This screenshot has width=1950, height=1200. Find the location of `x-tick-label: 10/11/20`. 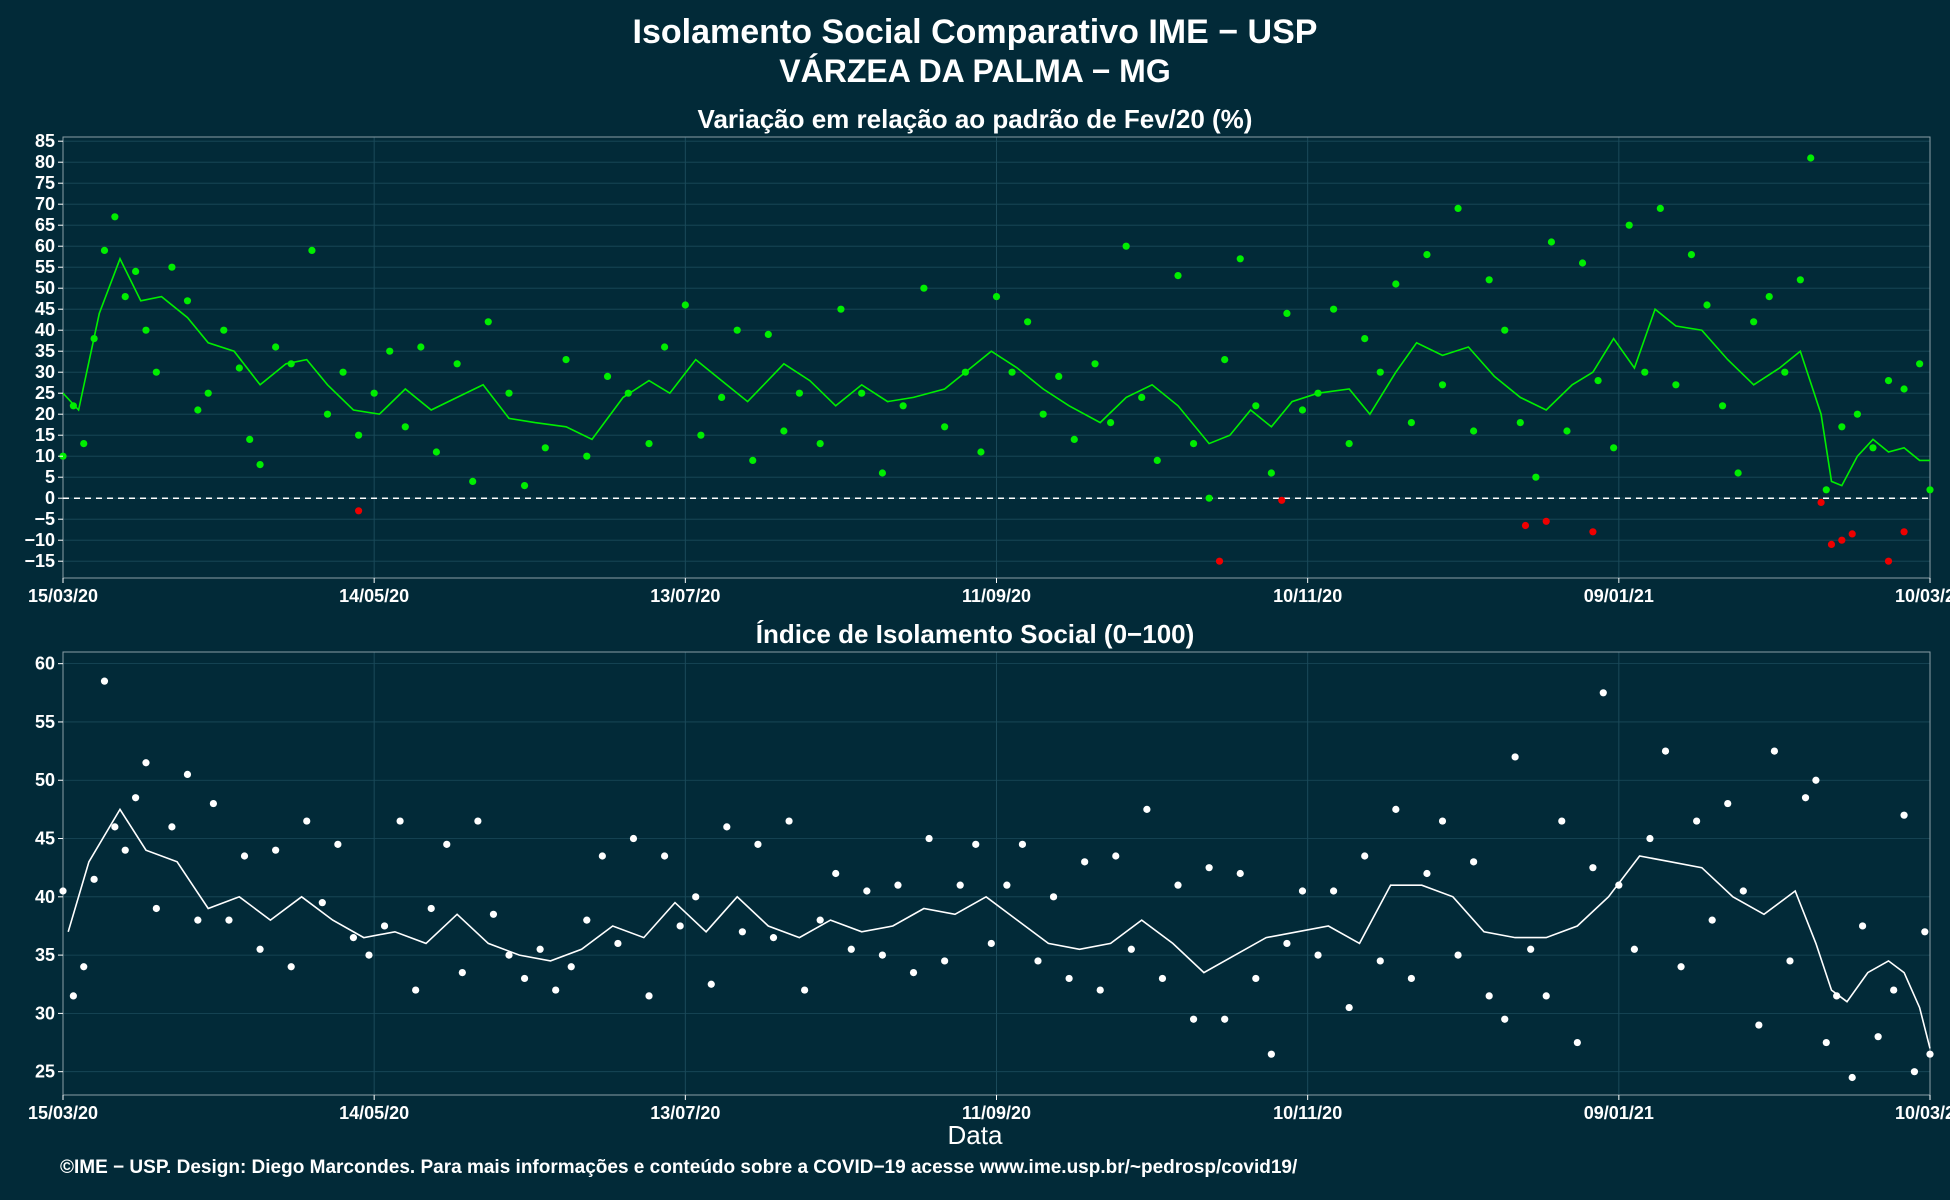

x-tick-label: 10/11/20 is located at coordinates (1307, 596).